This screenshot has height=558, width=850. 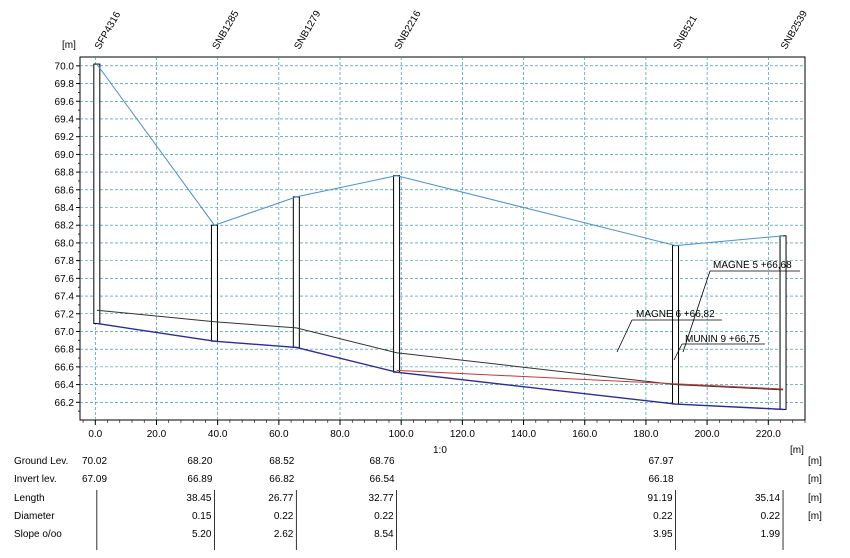 I want to click on table-cell: 1.99, so click(x=771, y=534).